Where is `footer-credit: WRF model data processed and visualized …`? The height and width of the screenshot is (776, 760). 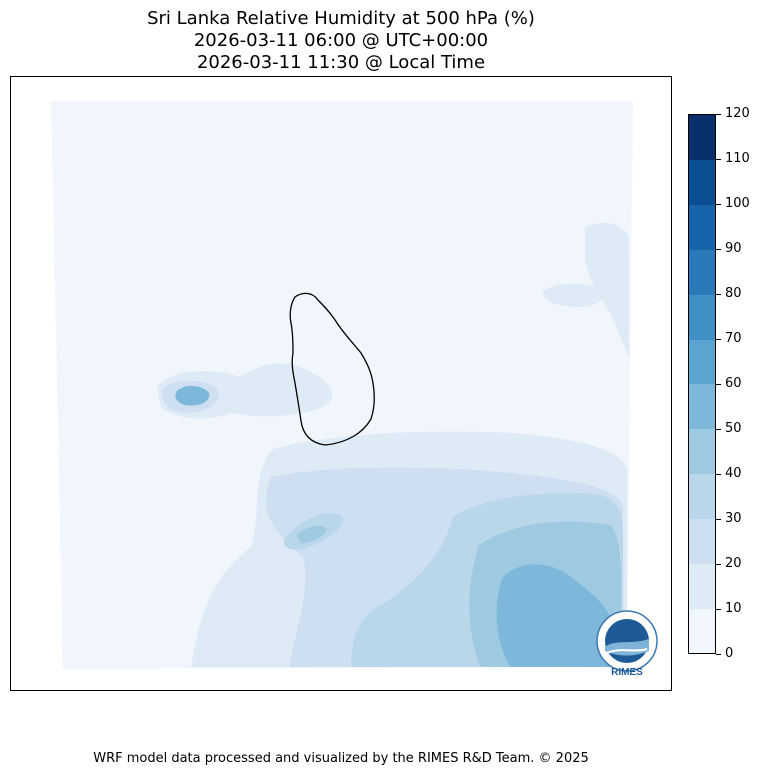
footer-credit: WRF model data processed and visualized … is located at coordinates (341, 758).